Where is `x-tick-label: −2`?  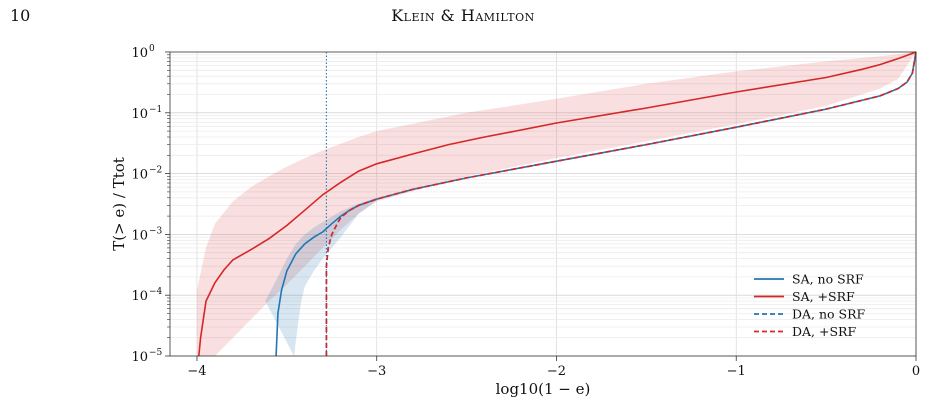
x-tick-label: −2 is located at coordinates (556, 371).